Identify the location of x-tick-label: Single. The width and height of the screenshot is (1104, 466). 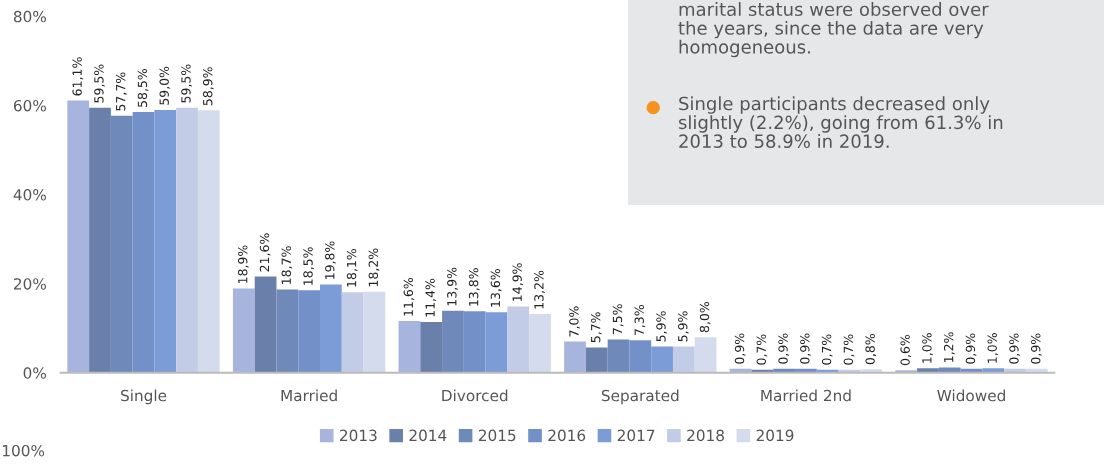
(144, 397).